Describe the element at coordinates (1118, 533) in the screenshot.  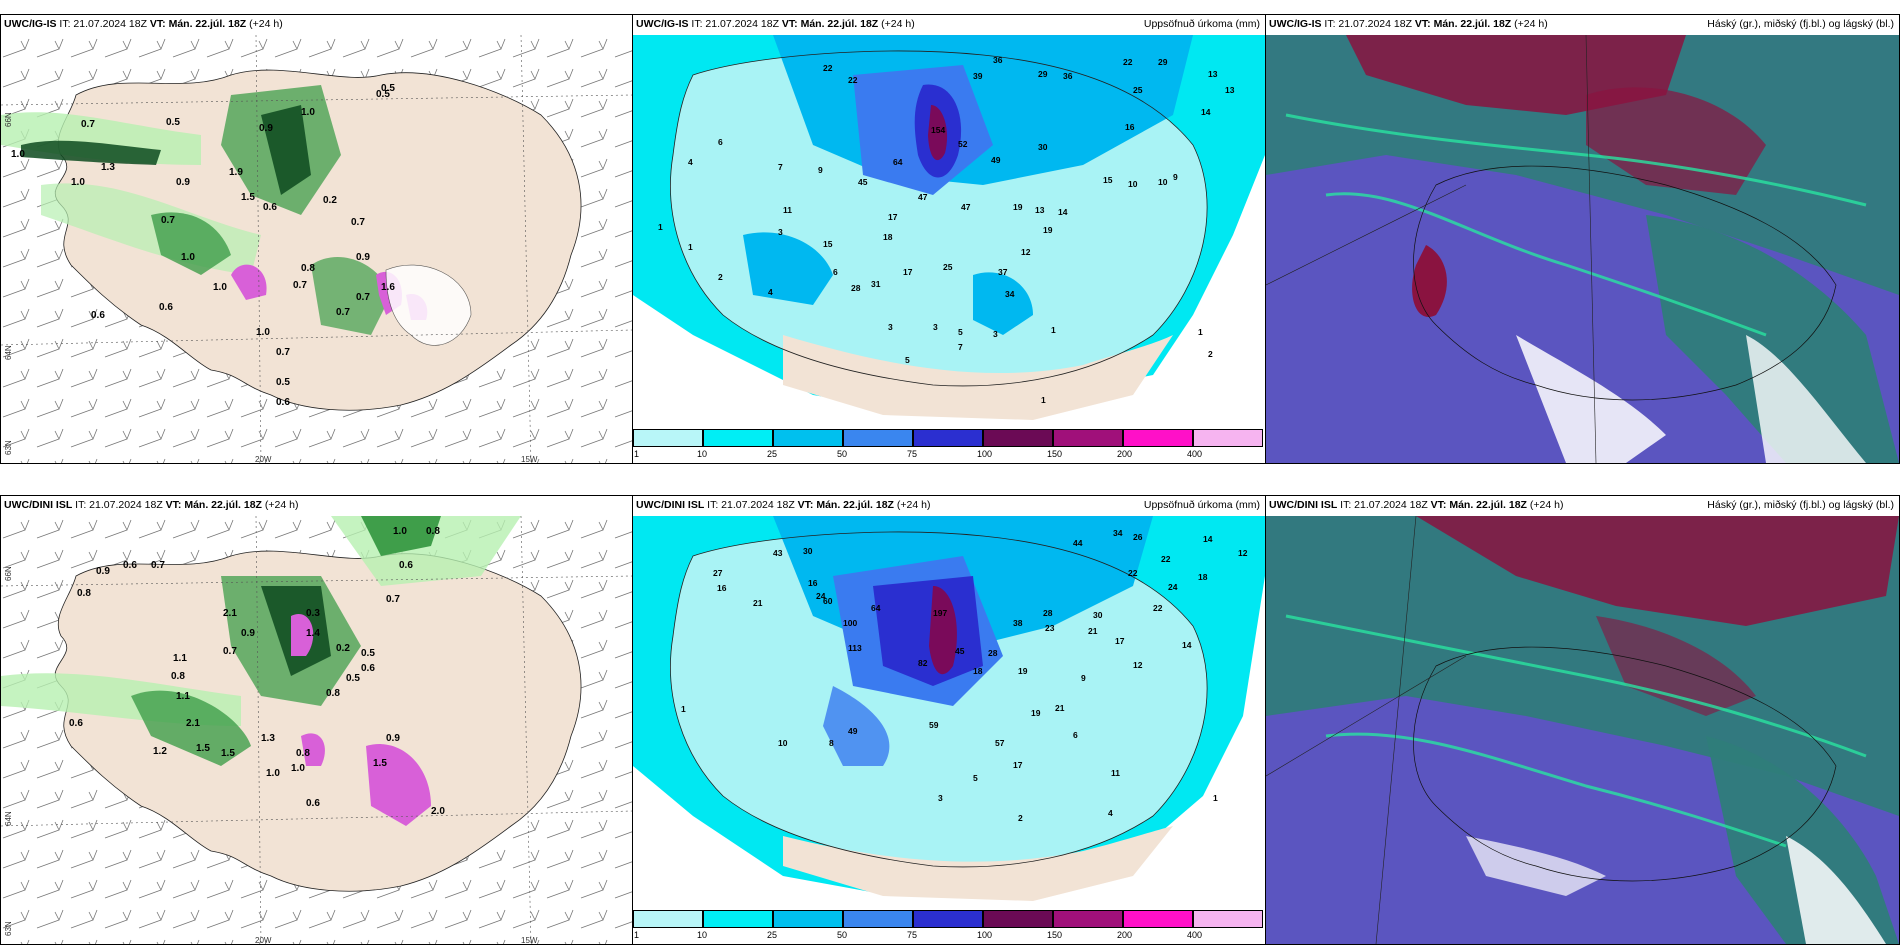
I see `map-label: 34` at that location.